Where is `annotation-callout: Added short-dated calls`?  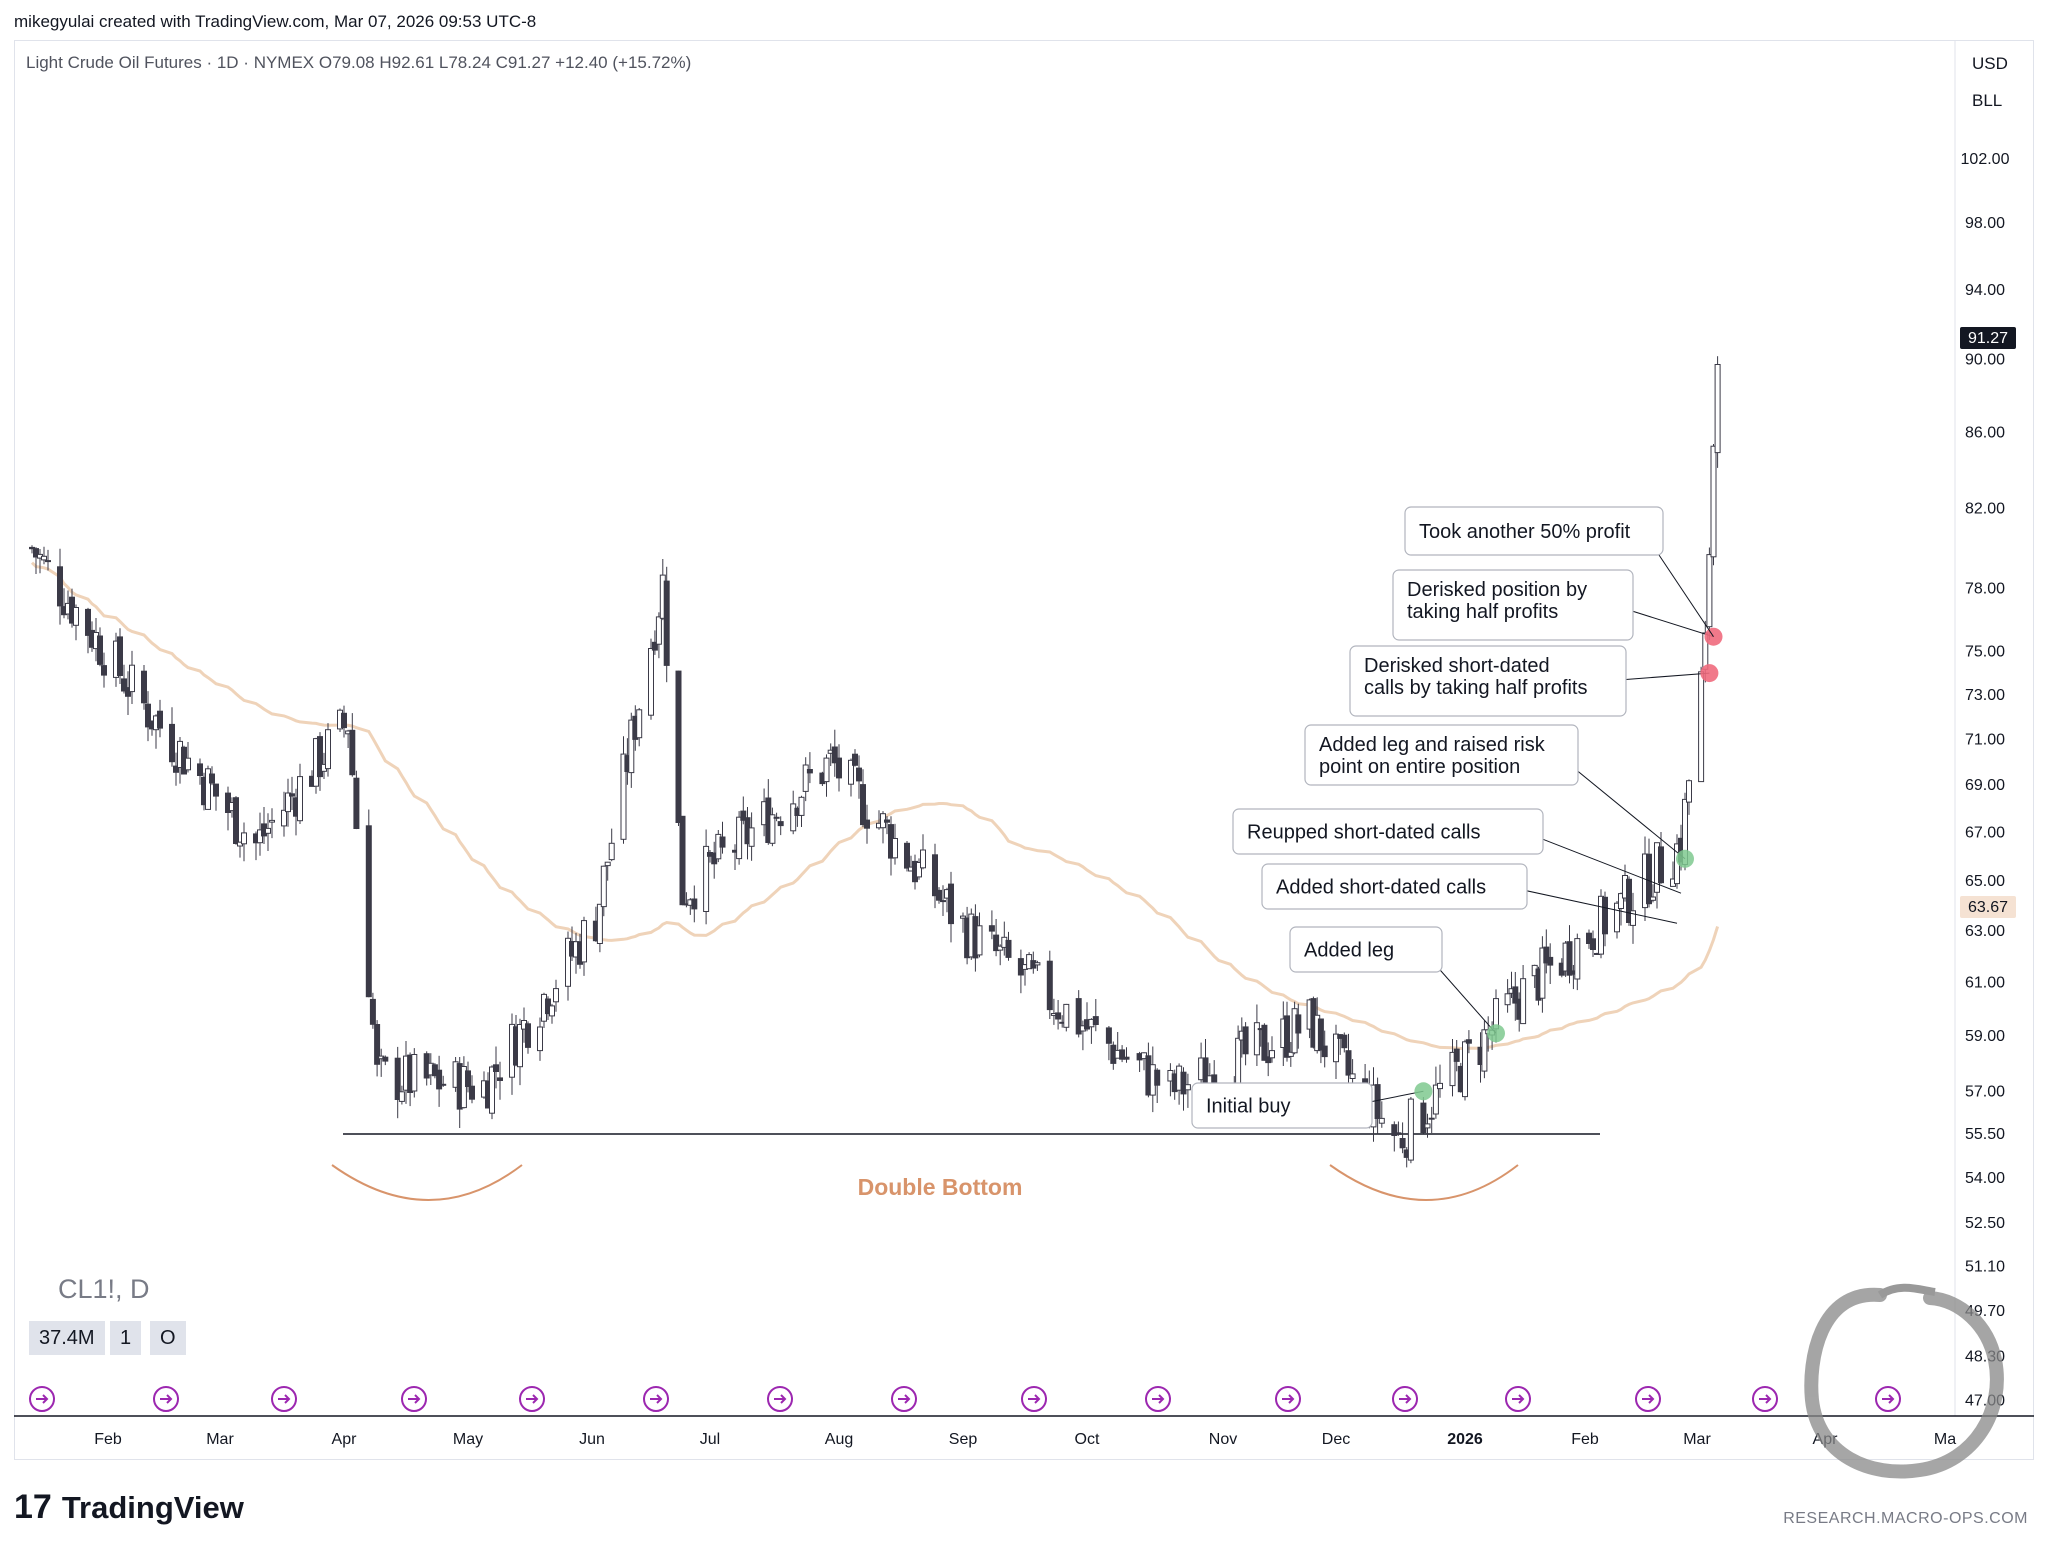
annotation-callout: Added short-dated calls is located at coordinates (1469, 893).